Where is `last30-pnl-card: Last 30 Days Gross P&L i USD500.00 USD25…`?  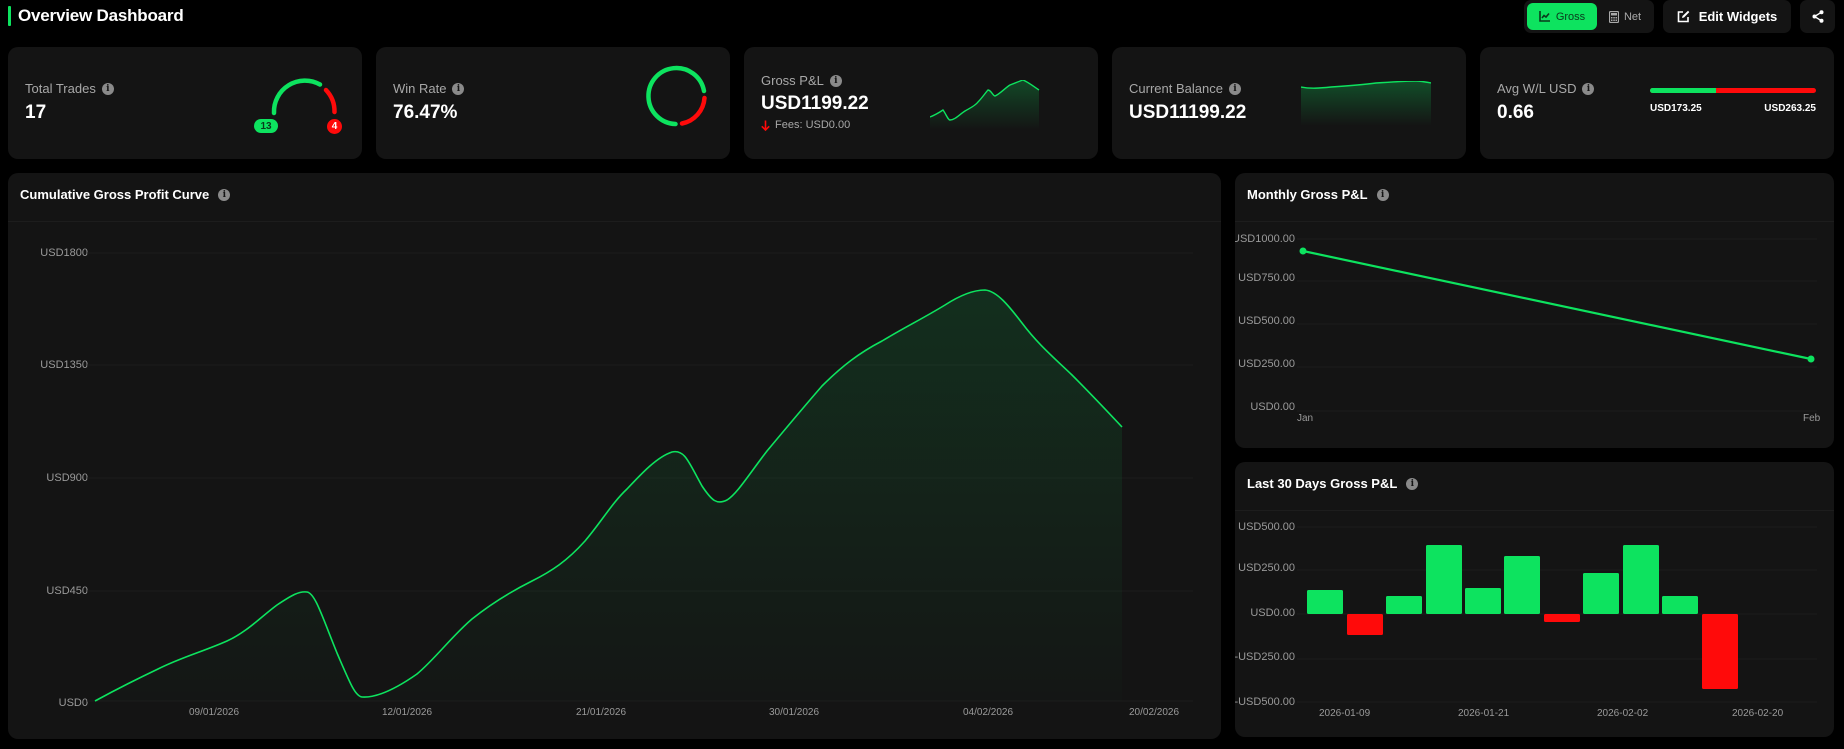
last30-pnl-card: Last 30 Days Gross P&L i USD500.00 USD25… is located at coordinates (1534, 599).